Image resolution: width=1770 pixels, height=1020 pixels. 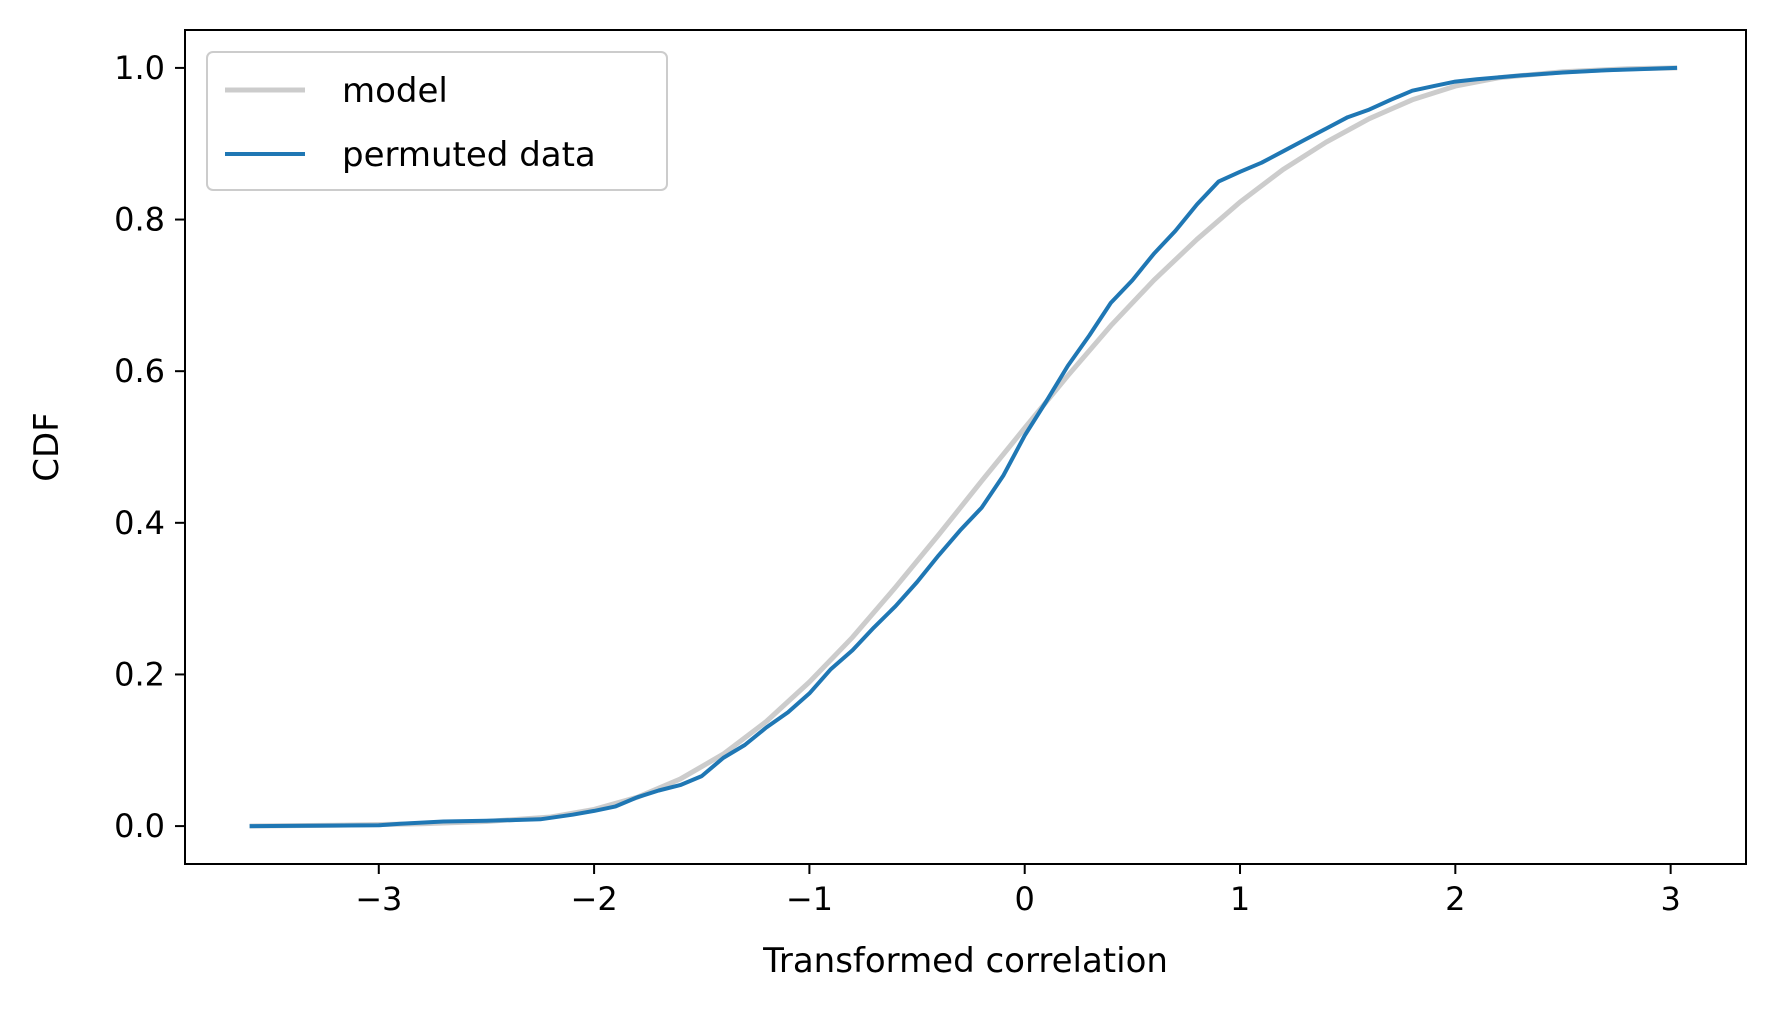 I want to click on y-axis: 0.0 0.2 0.4 0.6 0.8 1.0, so click(x=149, y=447).